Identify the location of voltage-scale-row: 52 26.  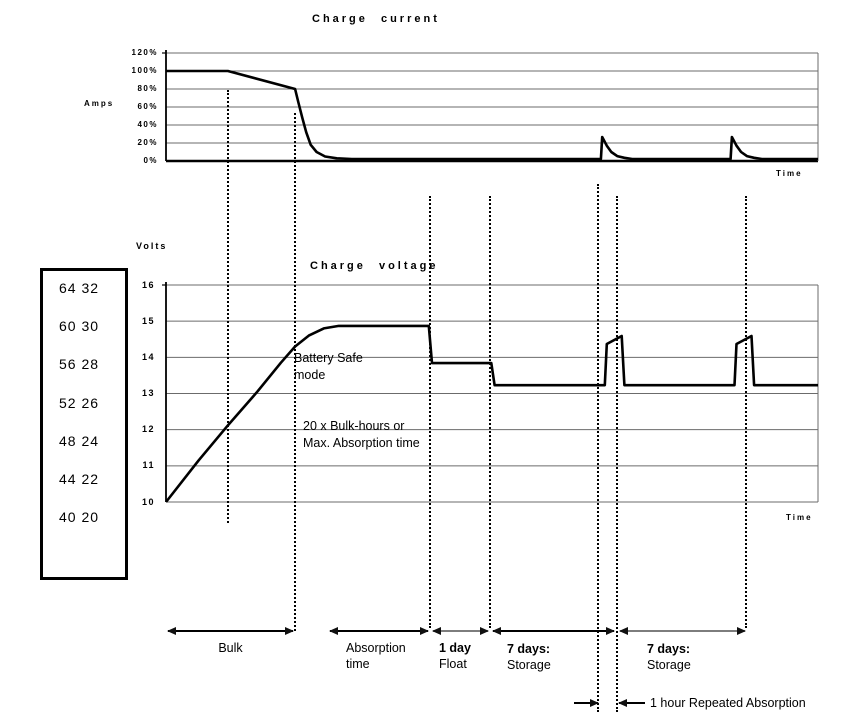
(79, 402).